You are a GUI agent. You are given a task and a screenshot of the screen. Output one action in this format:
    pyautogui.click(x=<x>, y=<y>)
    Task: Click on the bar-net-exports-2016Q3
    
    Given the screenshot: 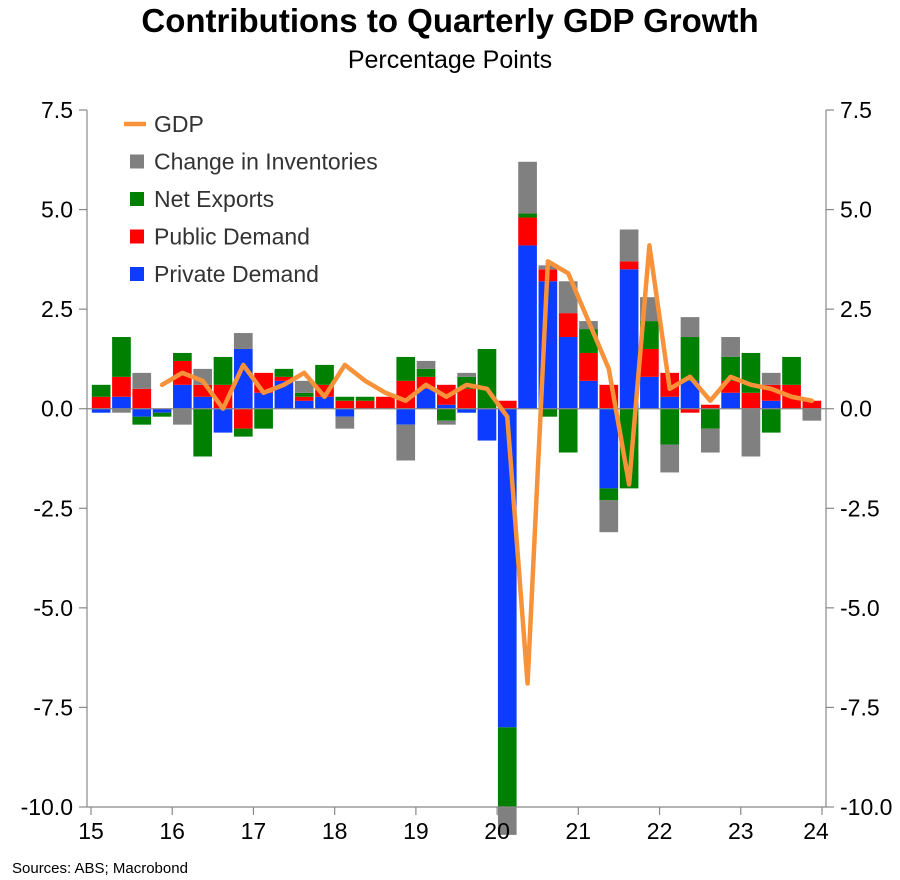 What is the action you would take?
    pyautogui.click(x=223, y=370)
    